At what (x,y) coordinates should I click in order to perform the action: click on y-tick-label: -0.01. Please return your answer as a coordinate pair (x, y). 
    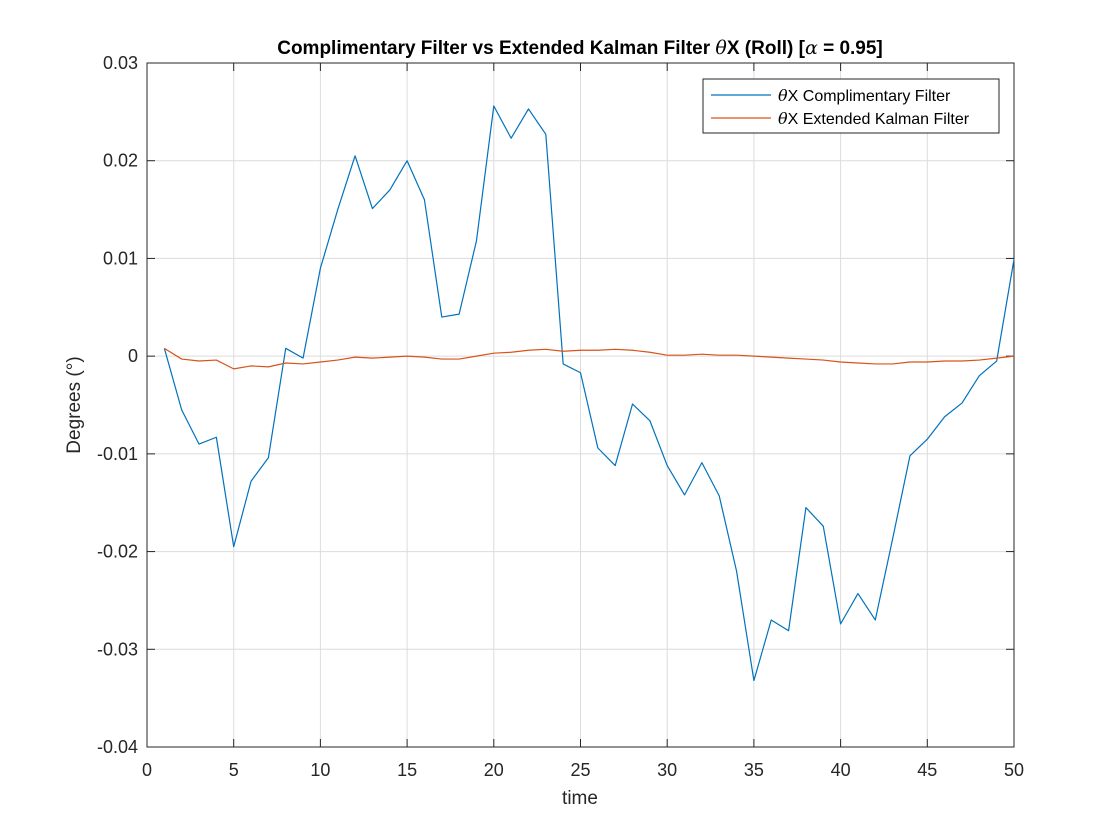
    Looking at the image, I should click on (117, 454).